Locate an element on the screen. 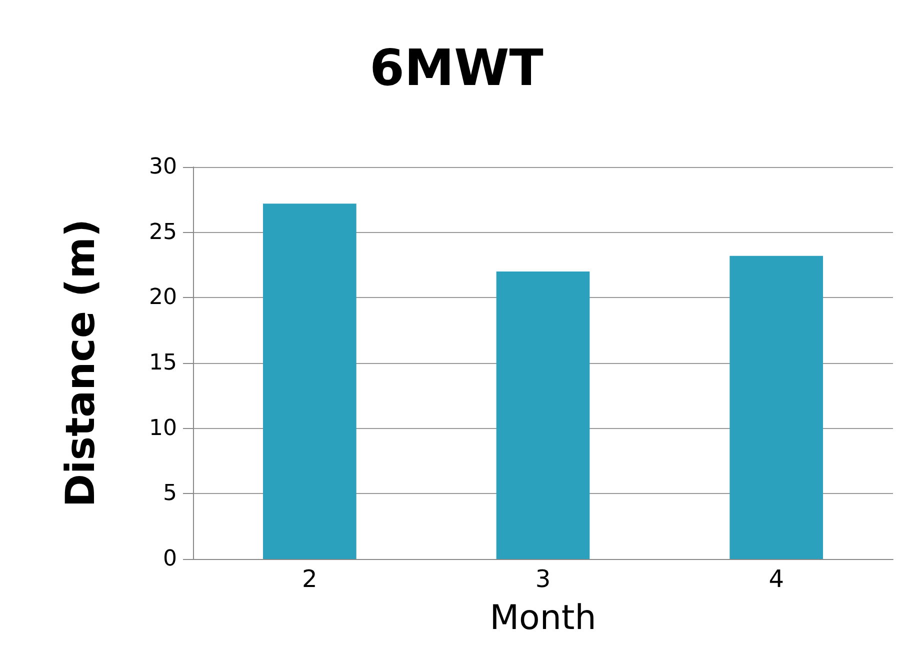 This screenshot has width=913, height=657. y-tick-label: 10 is located at coordinates (163, 428).